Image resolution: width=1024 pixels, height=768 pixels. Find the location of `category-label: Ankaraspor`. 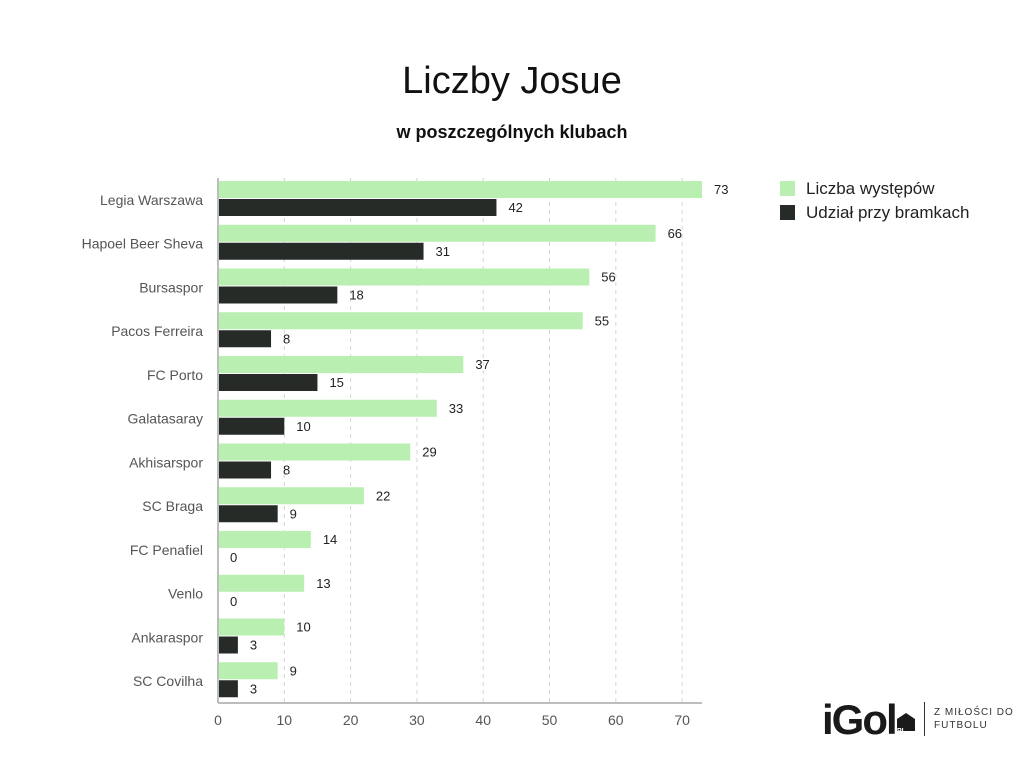

category-label: Ankaraspor is located at coordinates (167, 637).